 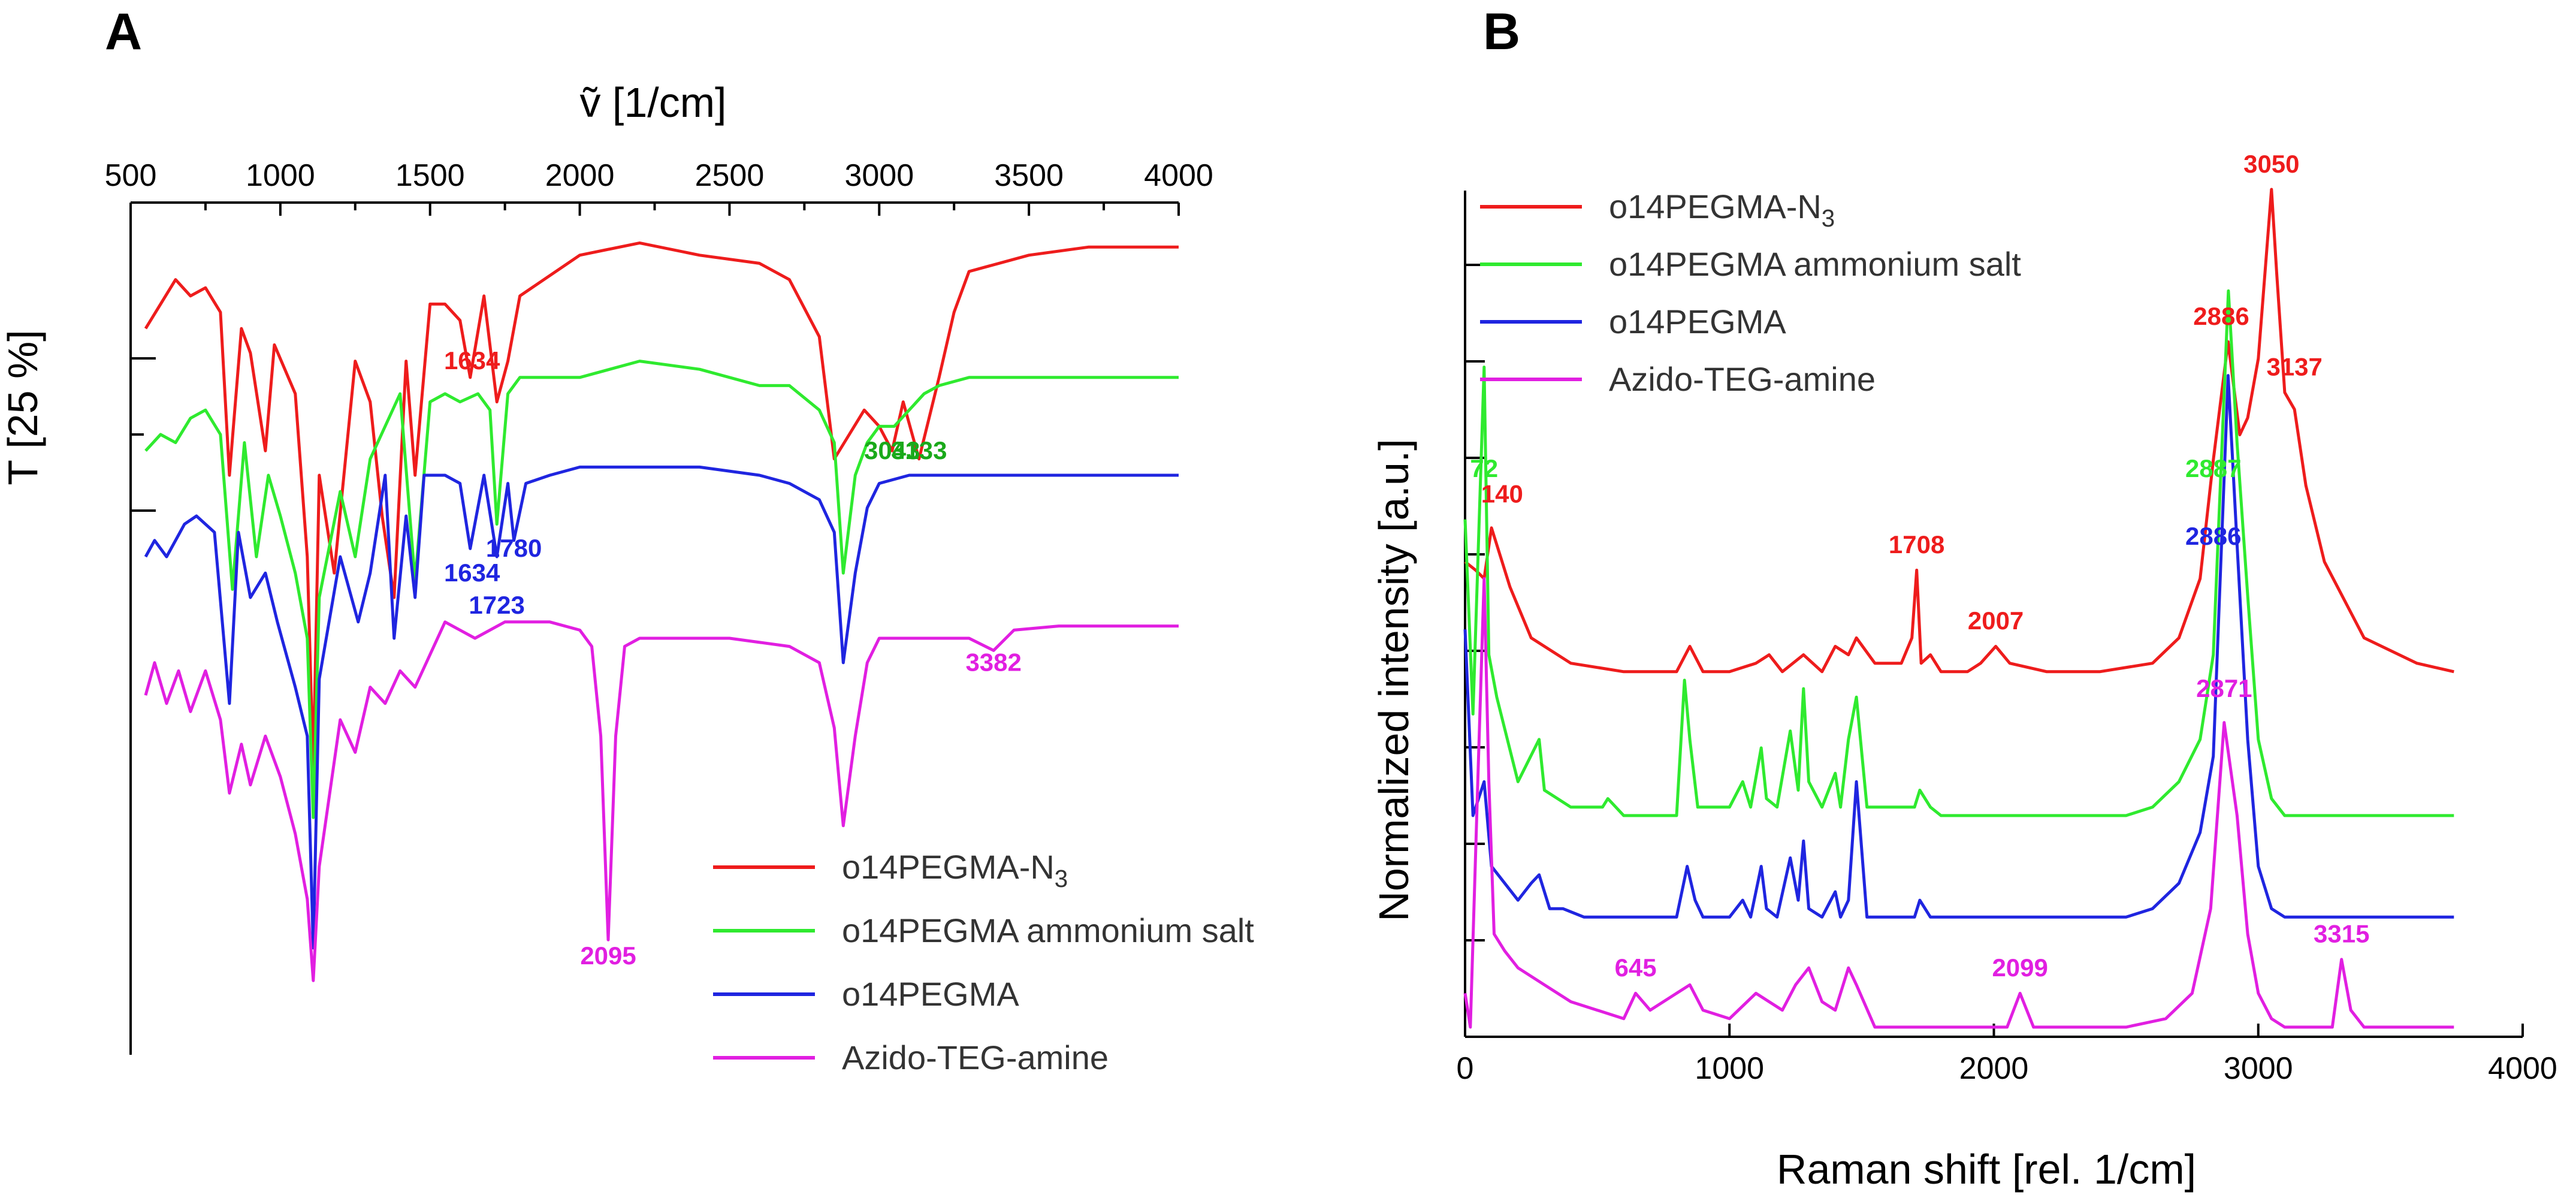 I want to click on panel-b-x-tick-label: 0, so click(x=1466, y=1068).